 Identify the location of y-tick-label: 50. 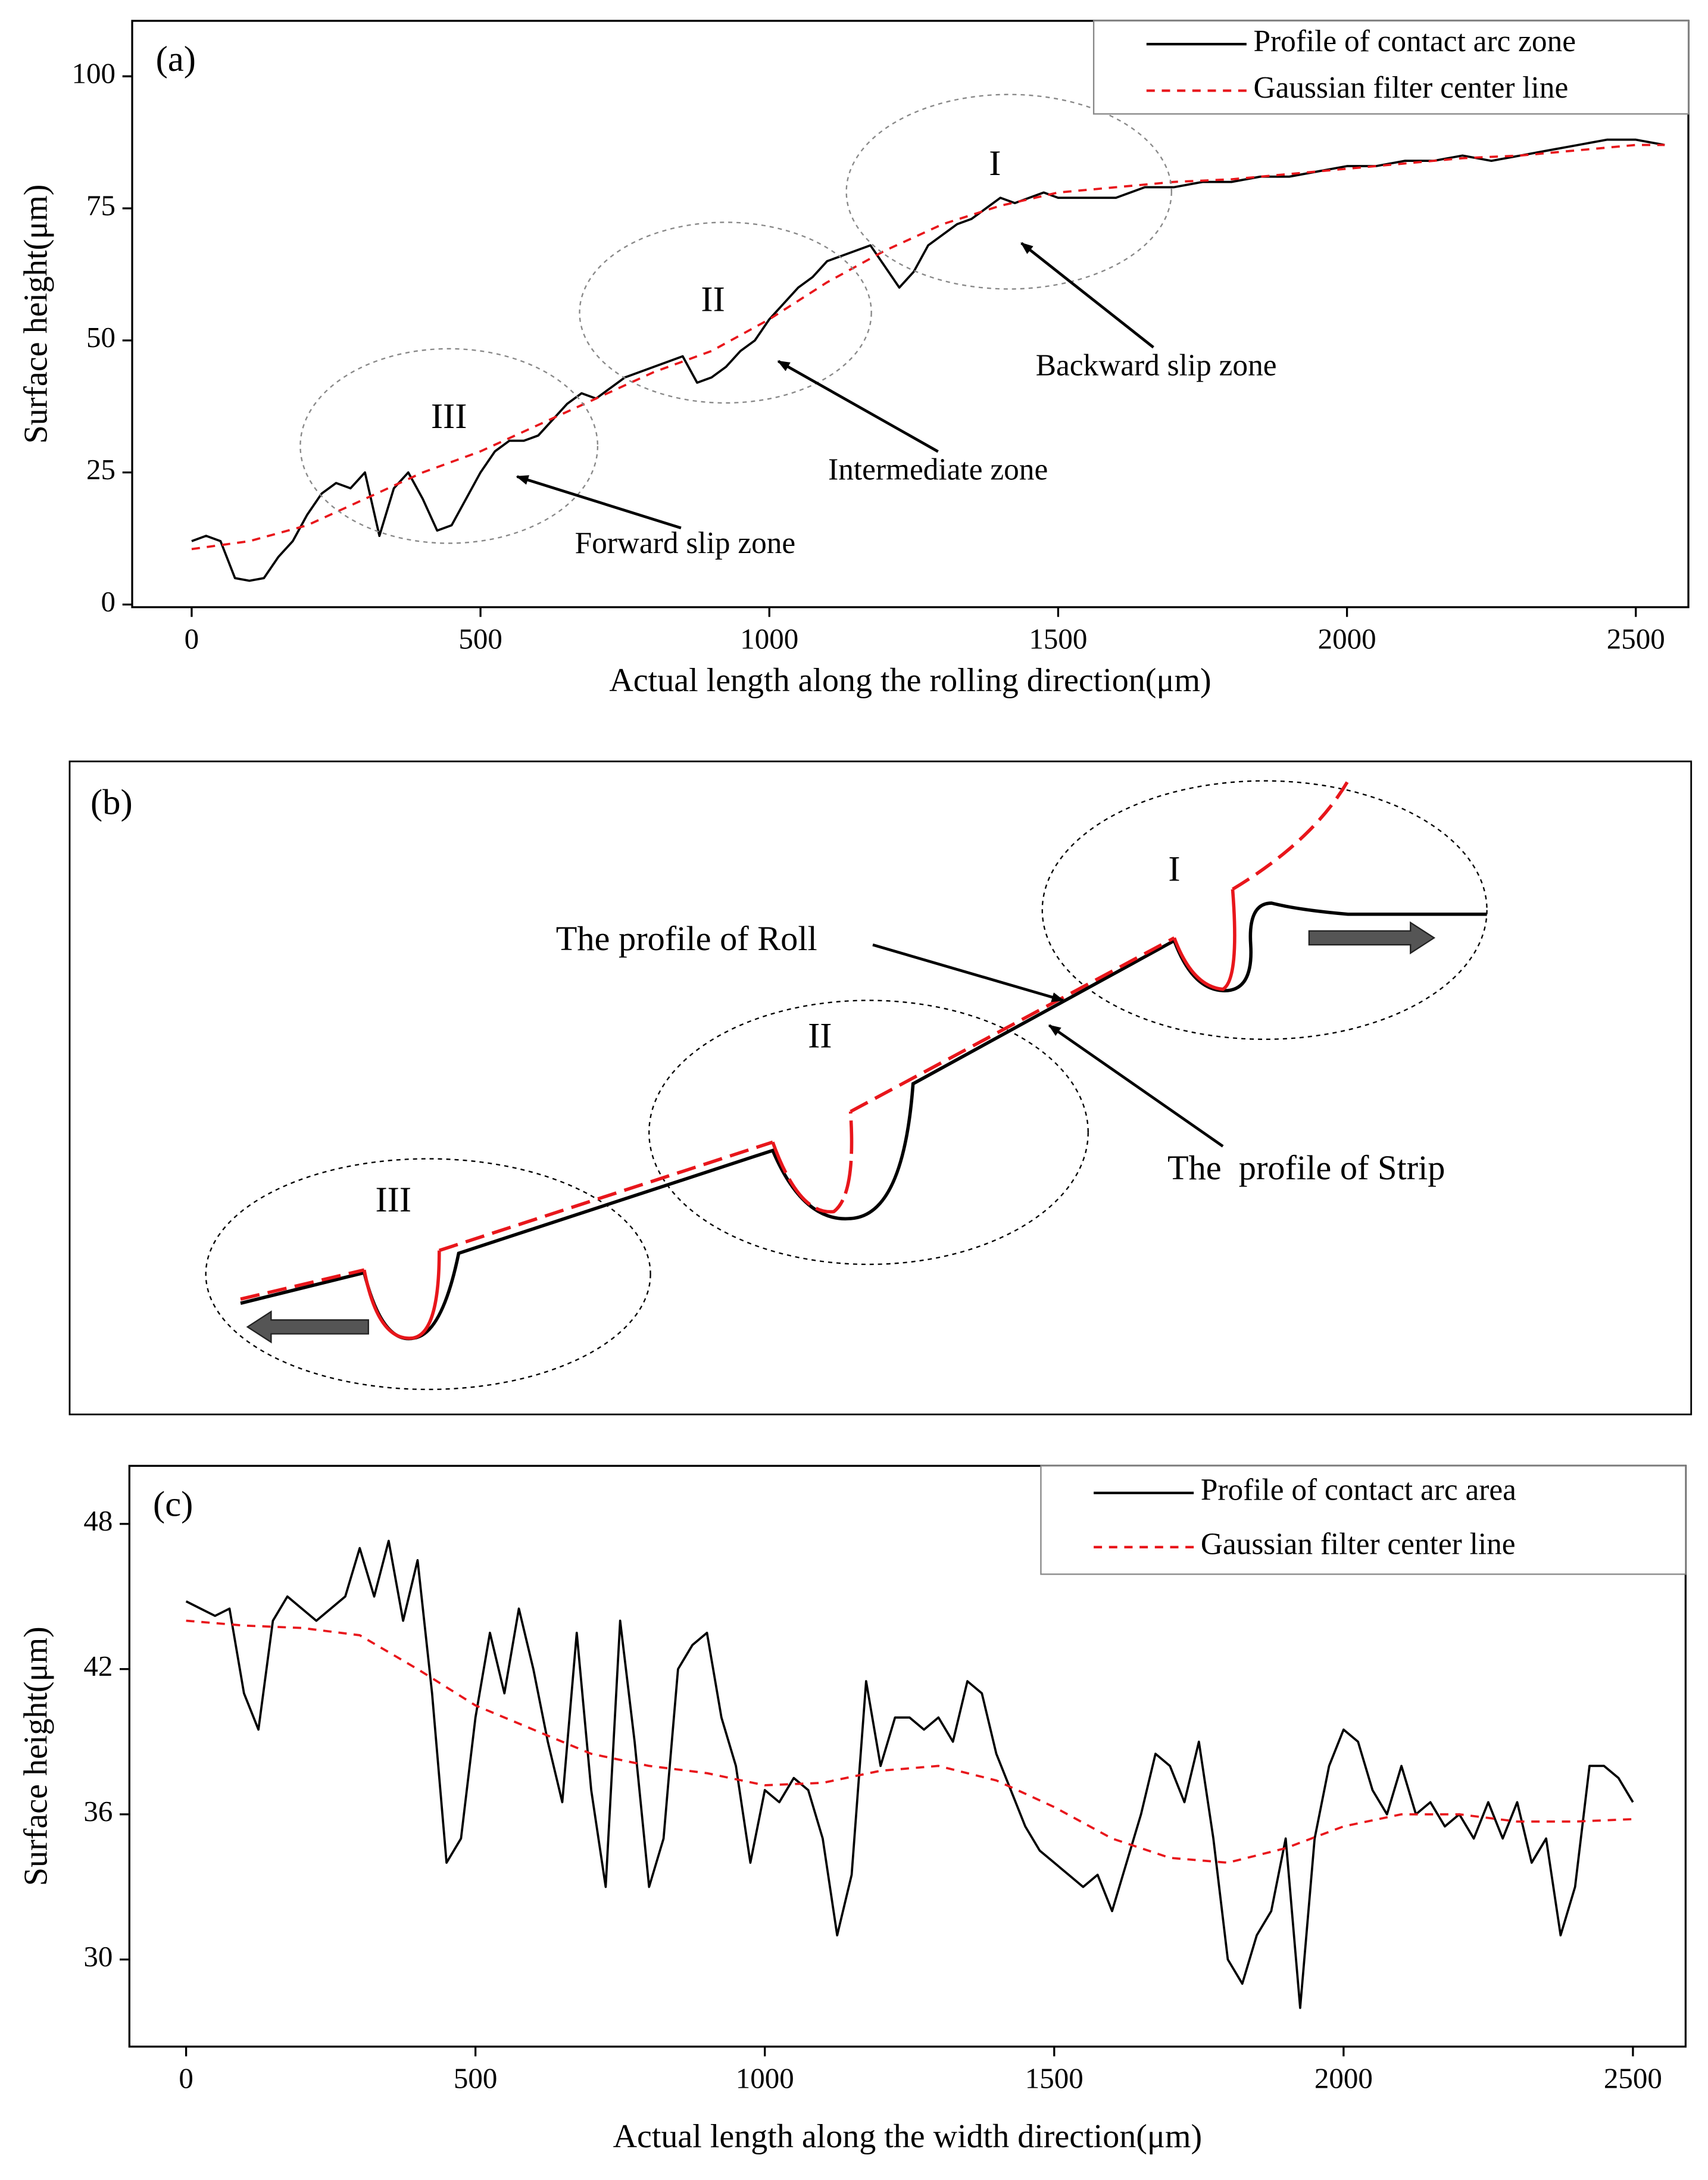
(101, 337).